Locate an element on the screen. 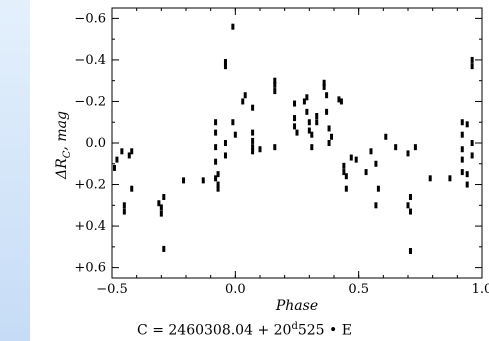 This screenshot has height=341, width=489. y-tick-label: −0.2 is located at coordinates (90, 101).